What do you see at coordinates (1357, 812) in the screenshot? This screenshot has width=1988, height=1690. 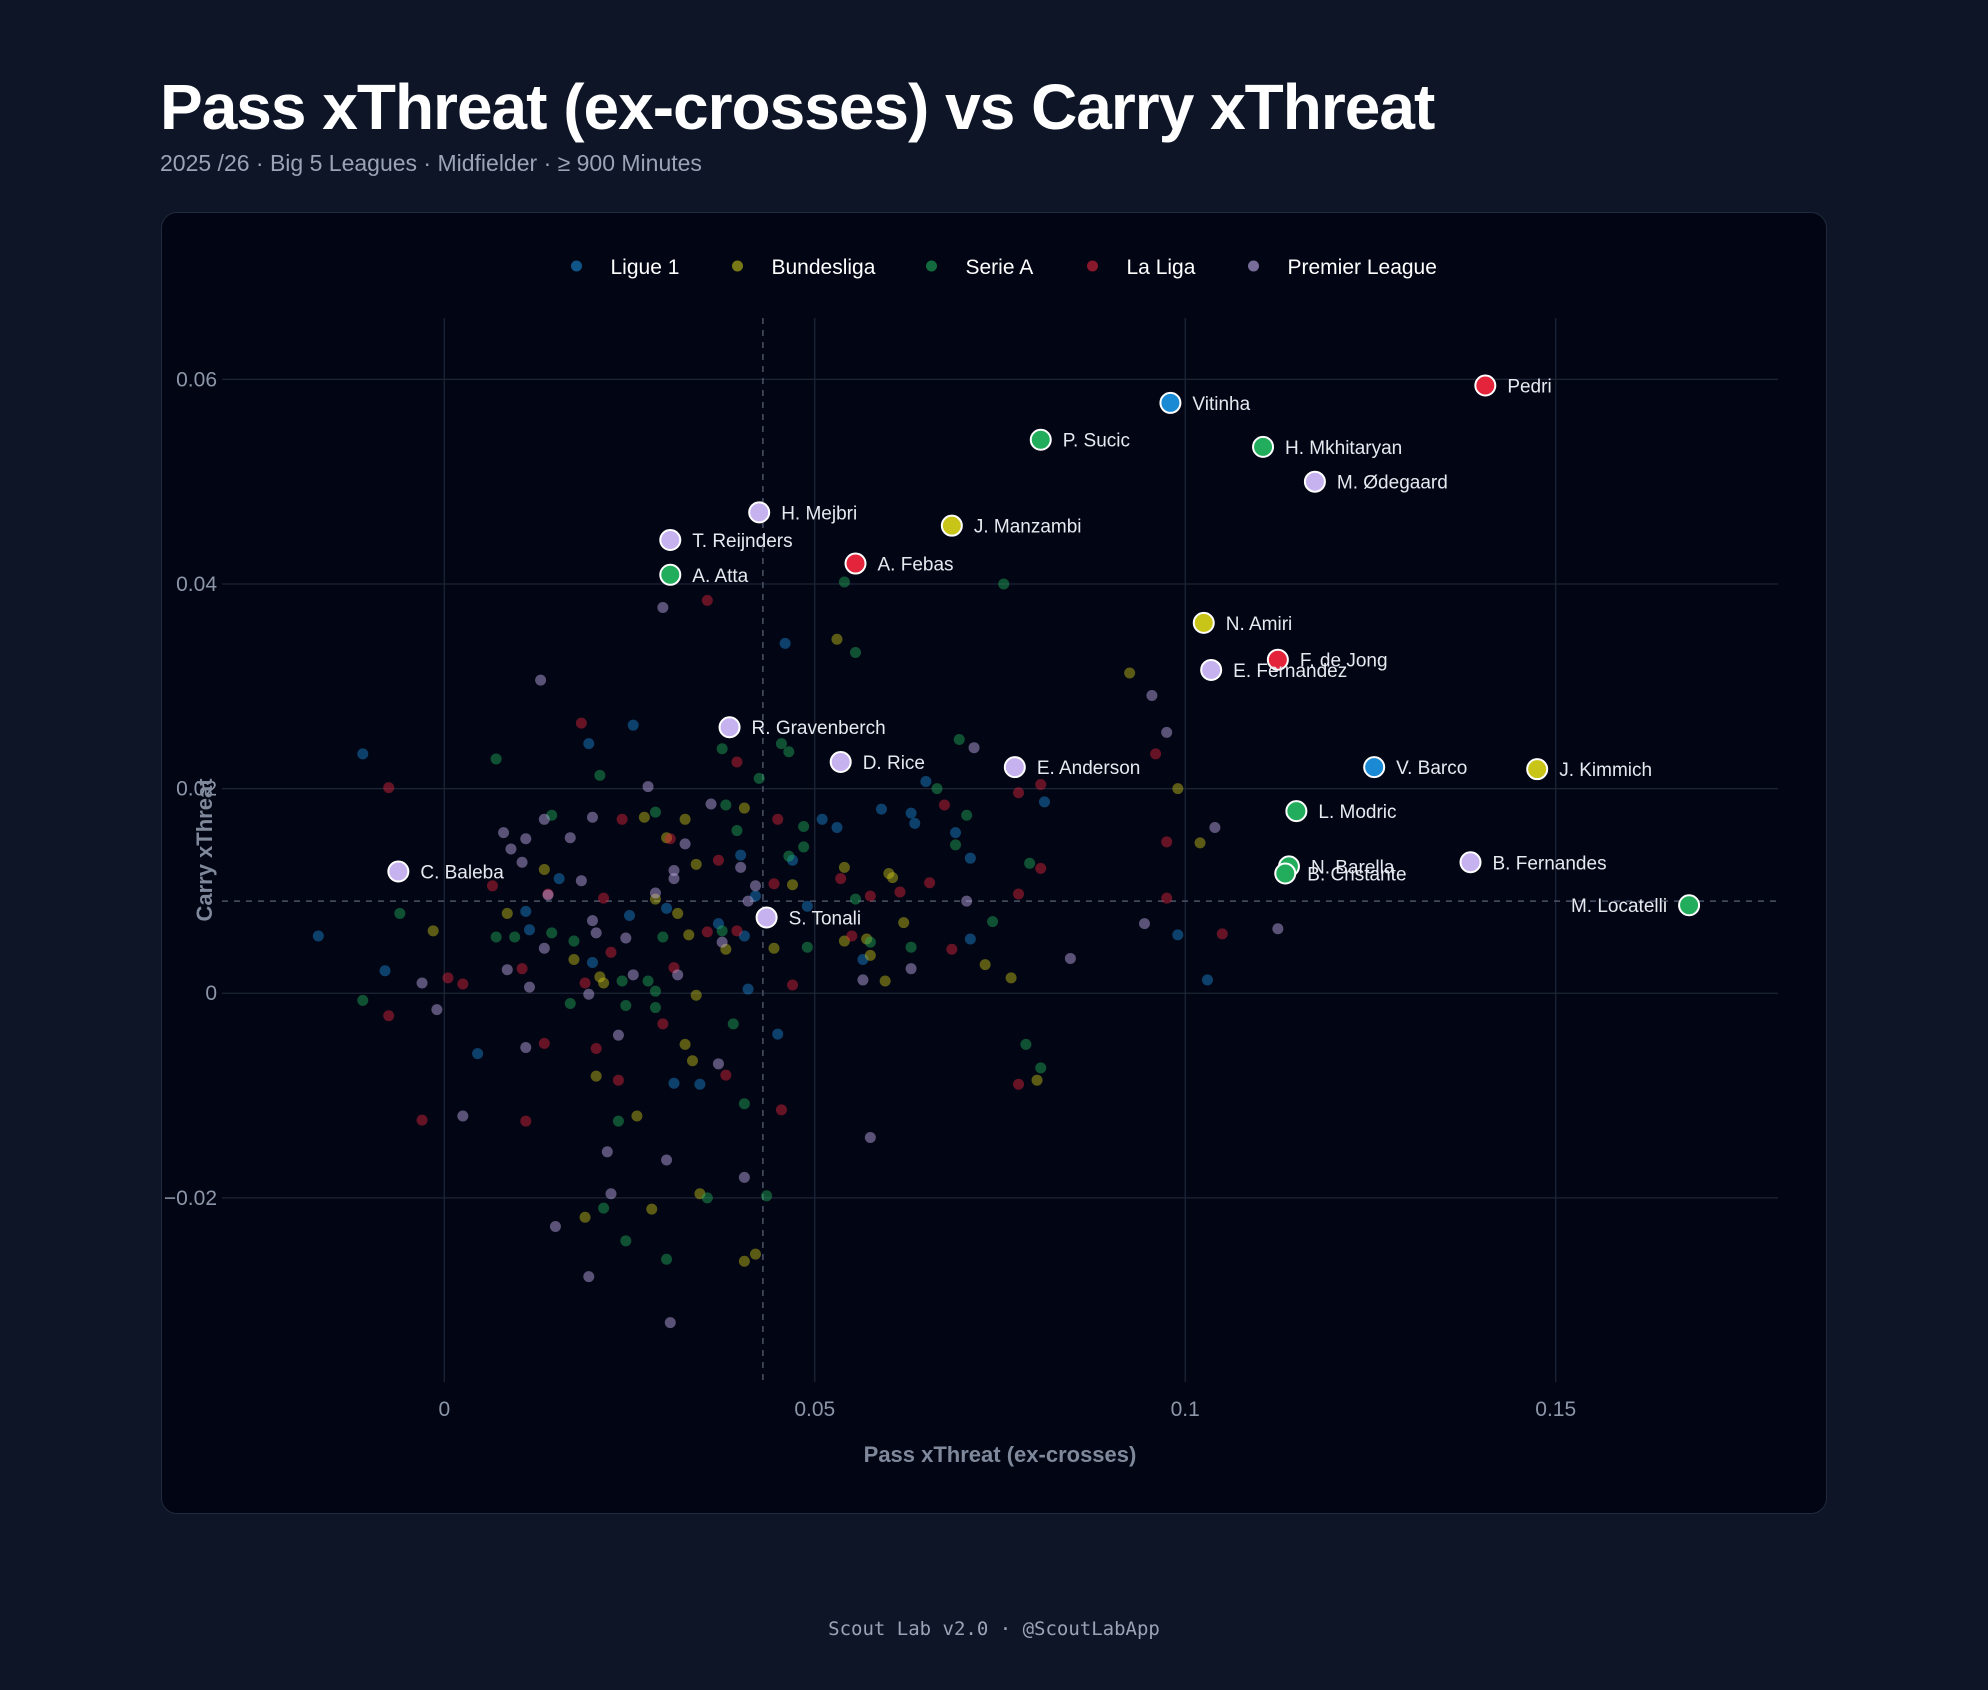 I see `player-label: L. Modric` at bounding box center [1357, 812].